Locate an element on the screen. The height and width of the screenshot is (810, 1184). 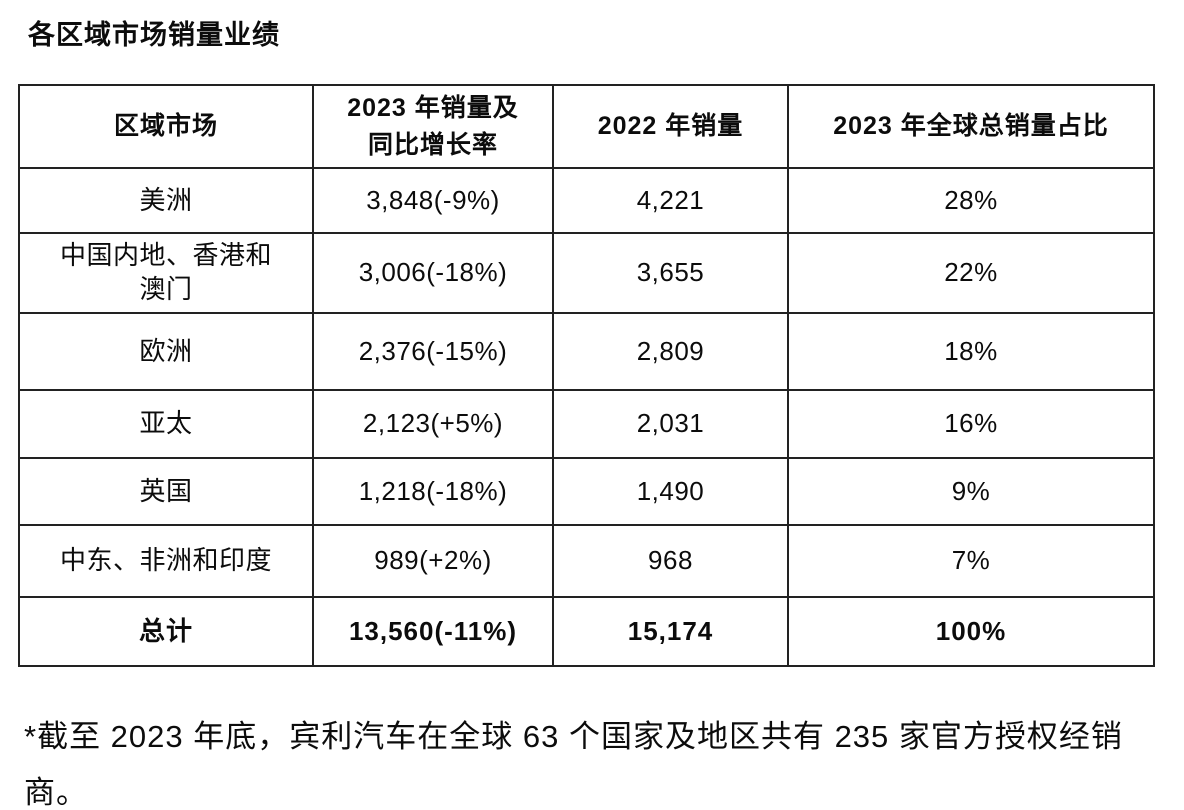
table-row-asia-pacific: 亚太 2,123(+5%) 2,031 16% is located at coordinates (586, 424).